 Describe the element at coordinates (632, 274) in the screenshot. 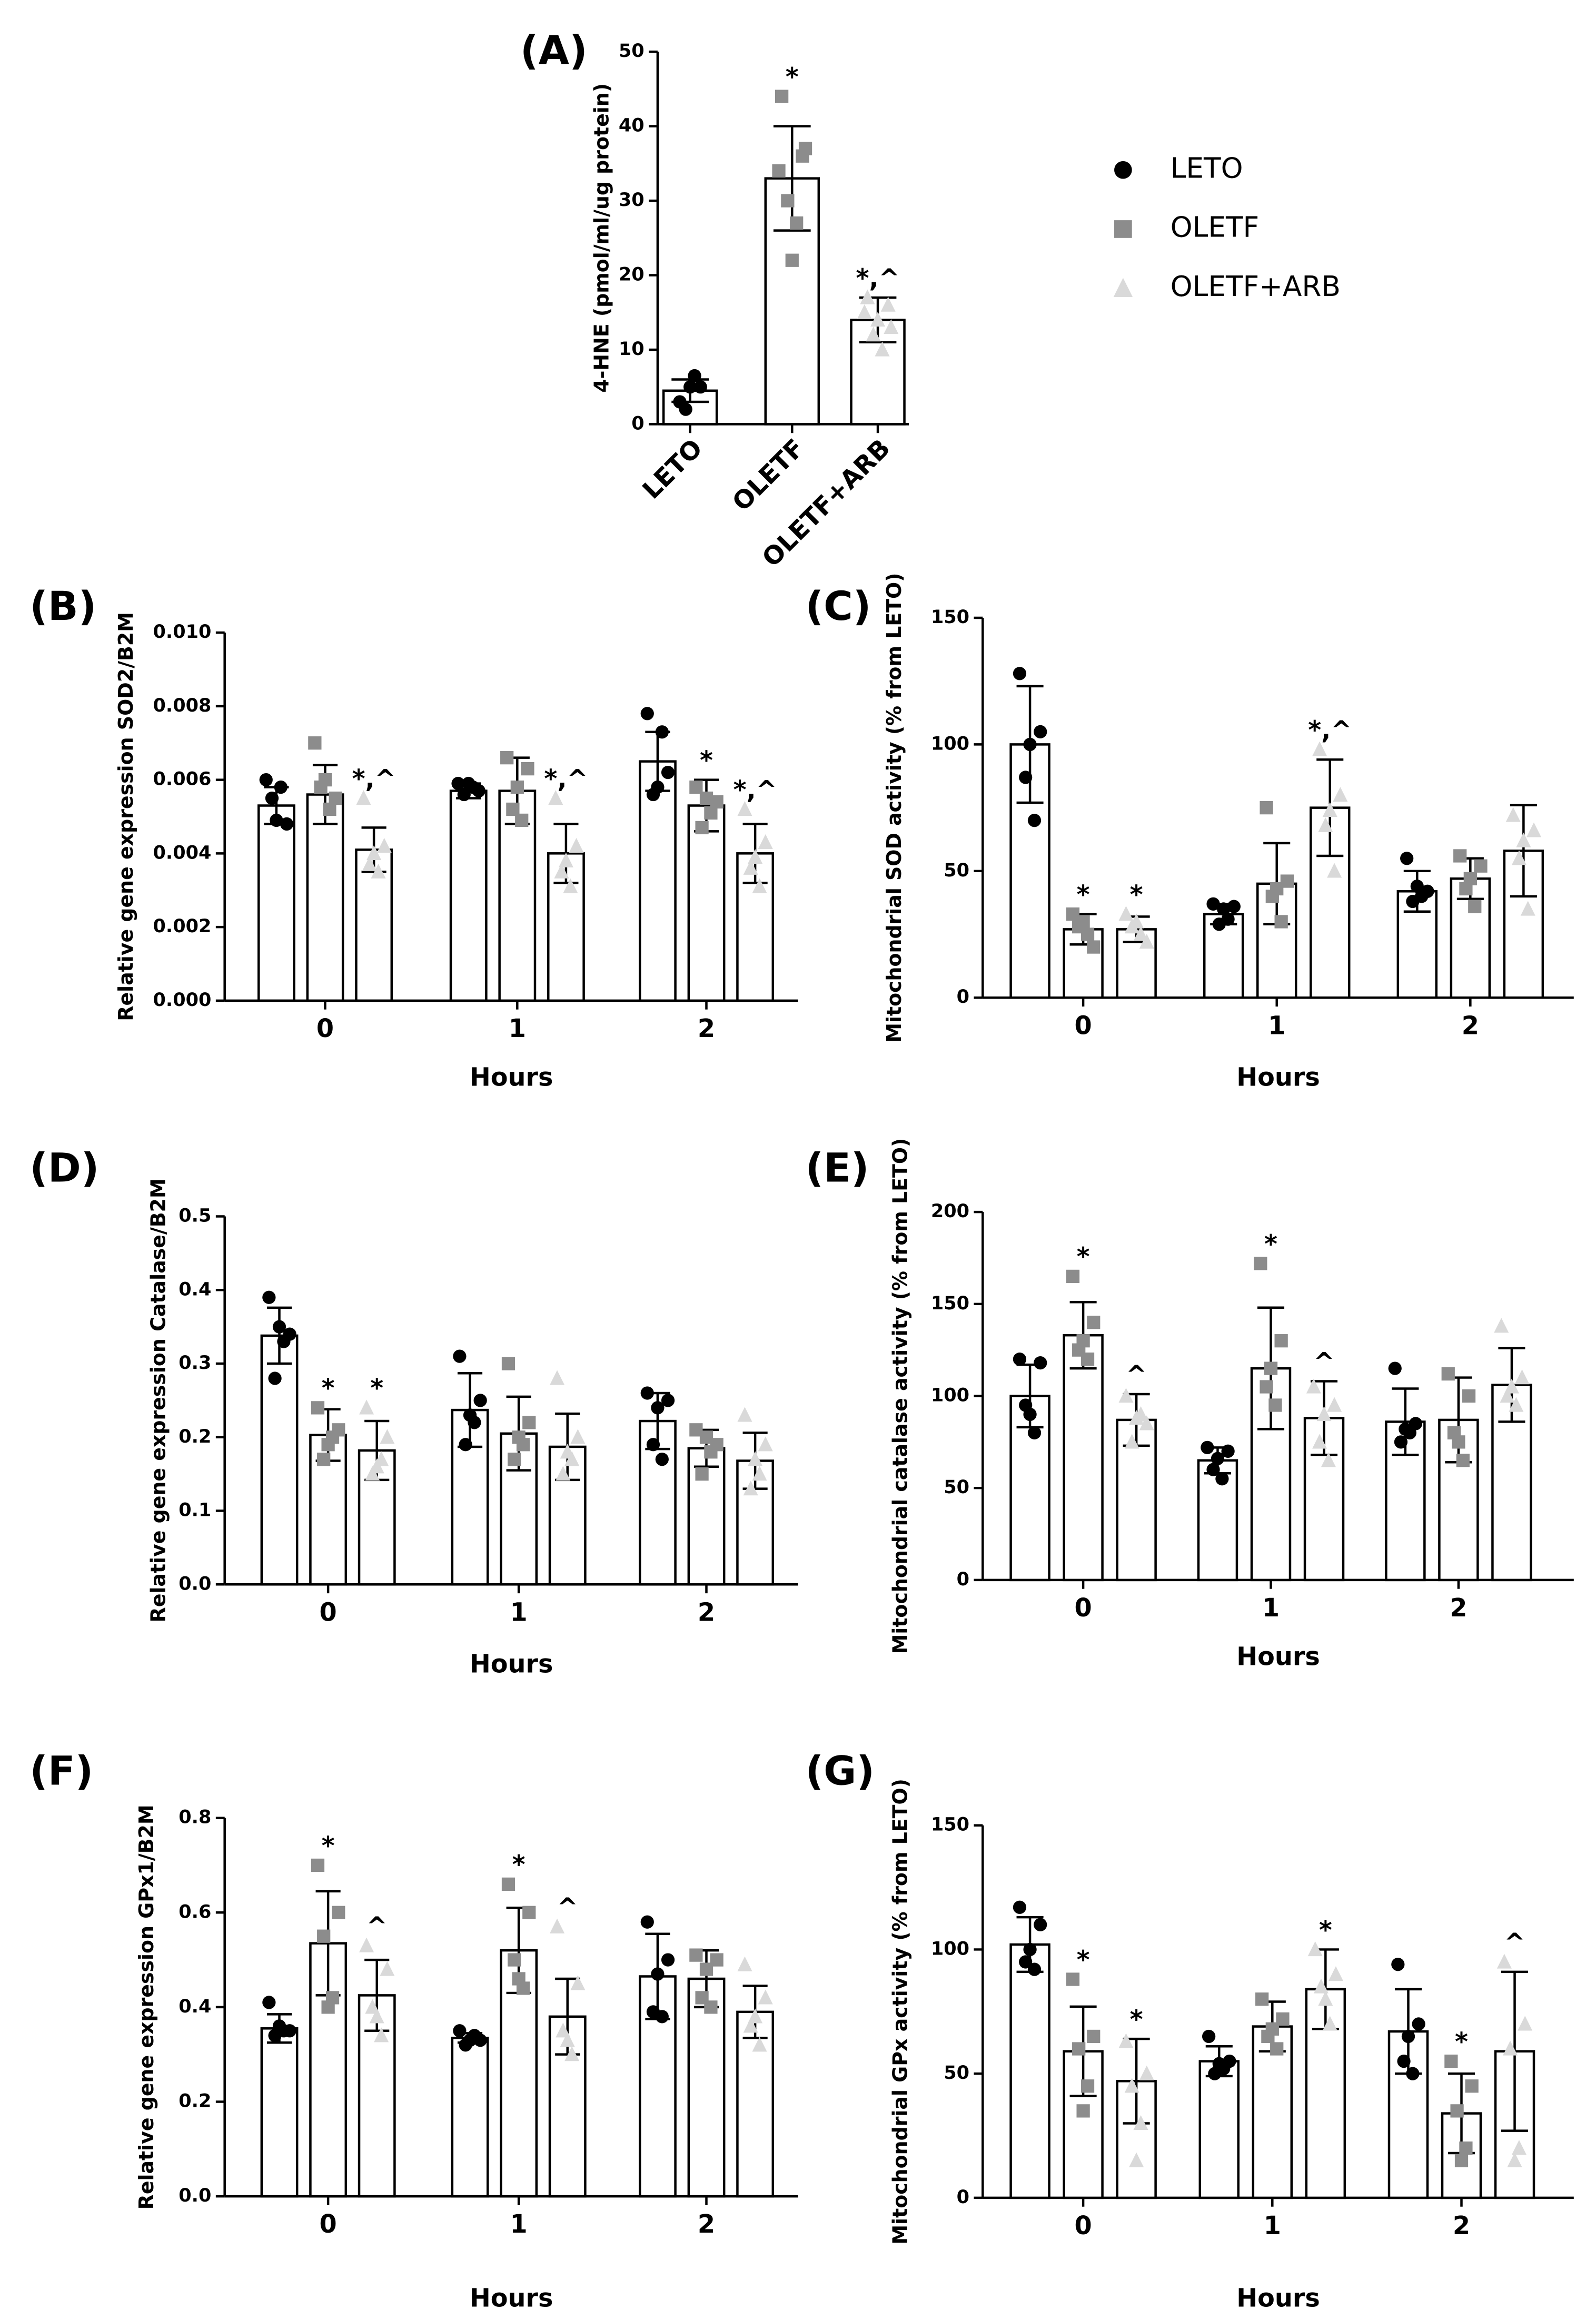

I see `y-tick-label: 20` at that location.